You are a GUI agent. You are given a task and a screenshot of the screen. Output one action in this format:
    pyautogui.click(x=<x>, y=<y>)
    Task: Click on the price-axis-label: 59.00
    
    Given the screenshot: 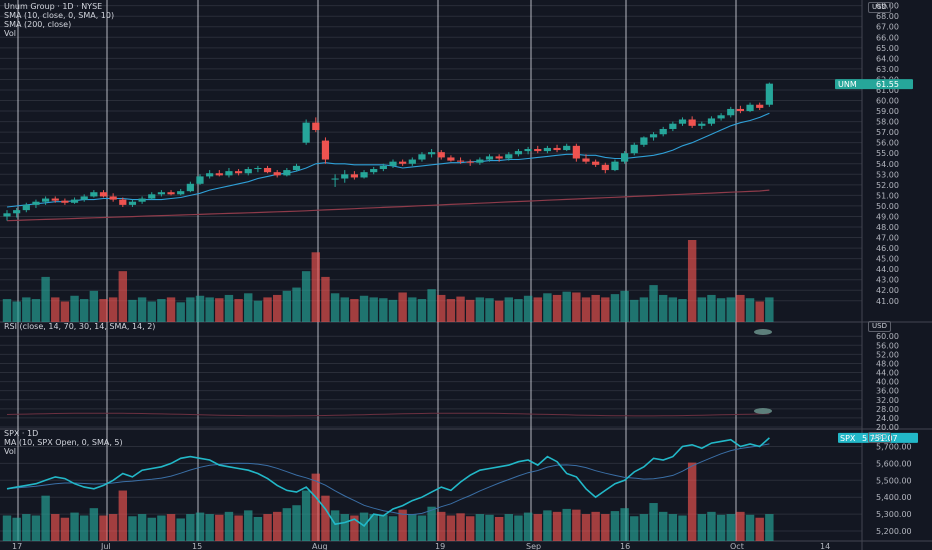 What is the action you would take?
    pyautogui.click(x=887, y=111)
    